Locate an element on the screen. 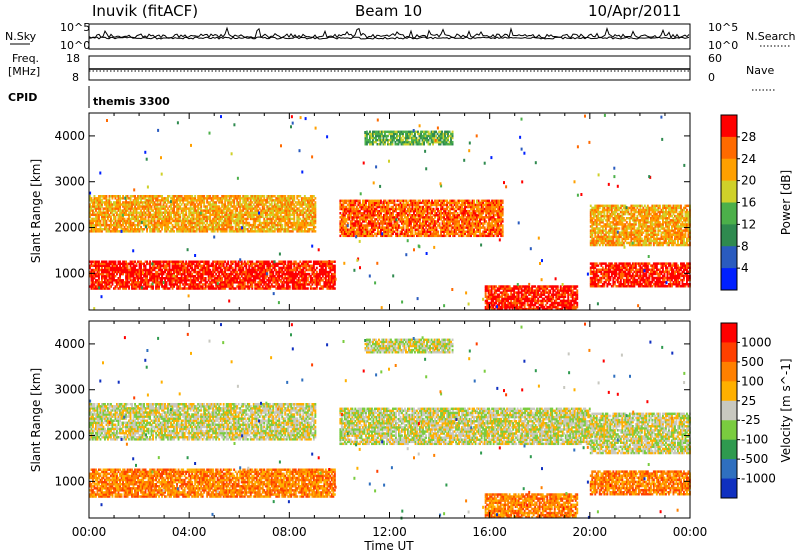 This screenshot has width=800, height=558. nsky-top-tick-left: 10^5 is located at coordinates (75, 27).